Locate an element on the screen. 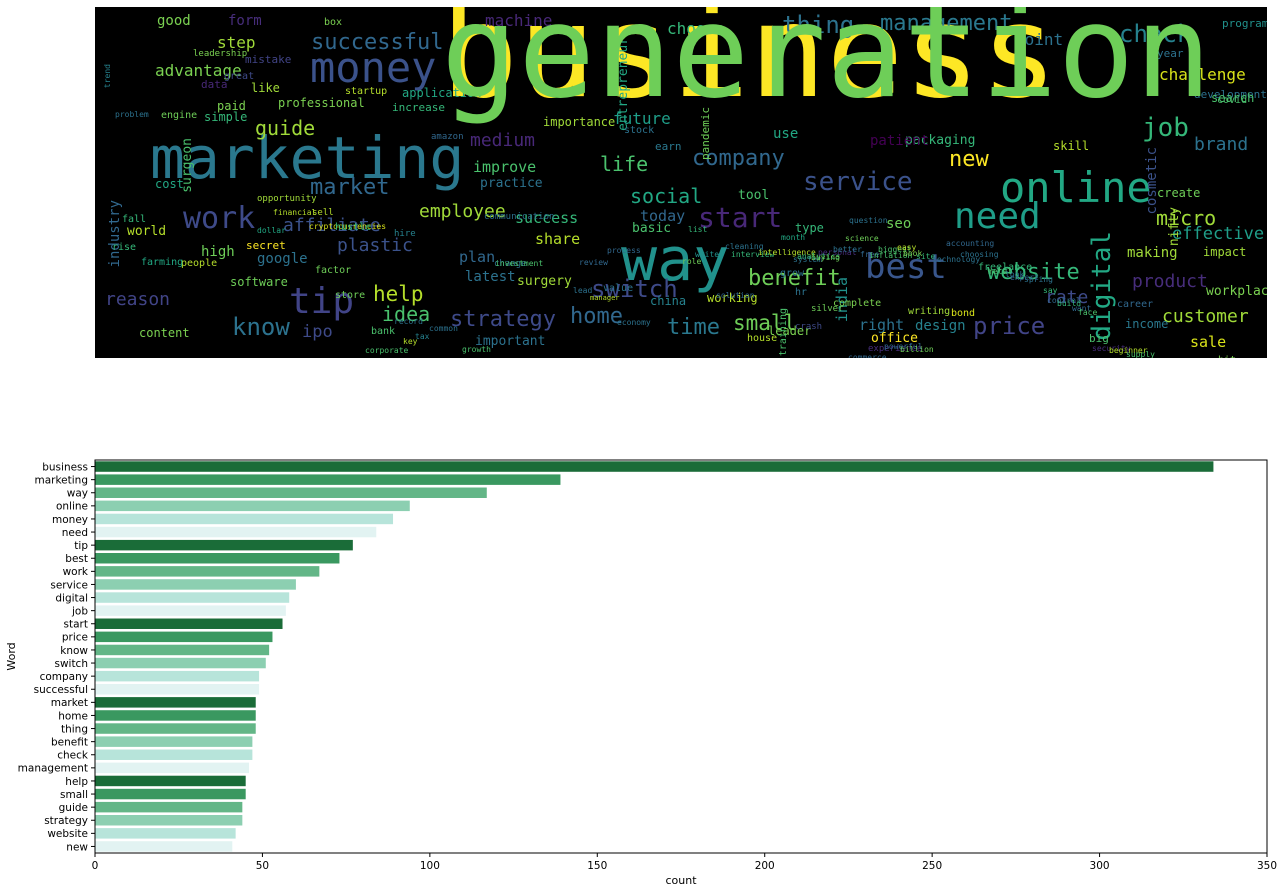  y-tick-label: start is located at coordinates (76, 625).